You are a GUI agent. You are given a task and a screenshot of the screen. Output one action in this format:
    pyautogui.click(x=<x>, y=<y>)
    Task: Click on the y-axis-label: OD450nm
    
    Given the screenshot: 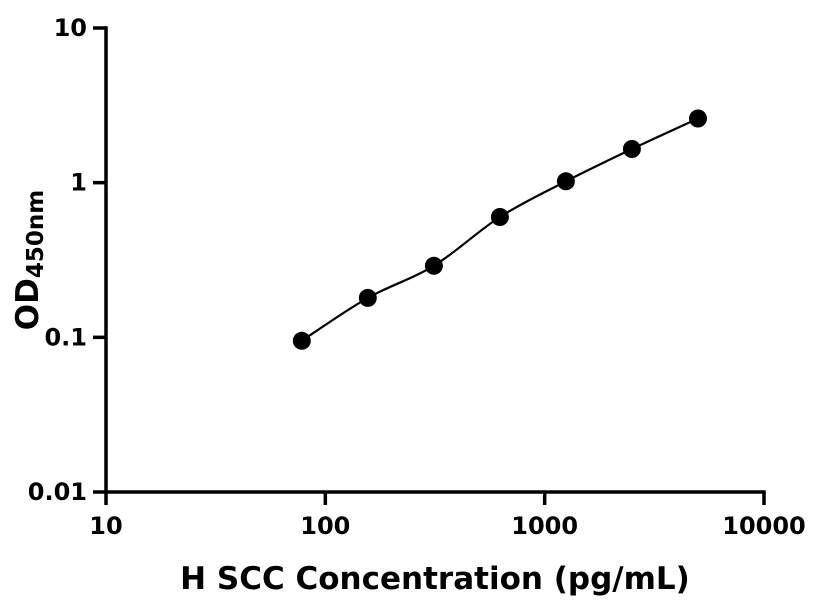 What is the action you would take?
    pyautogui.click(x=29, y=260)
    